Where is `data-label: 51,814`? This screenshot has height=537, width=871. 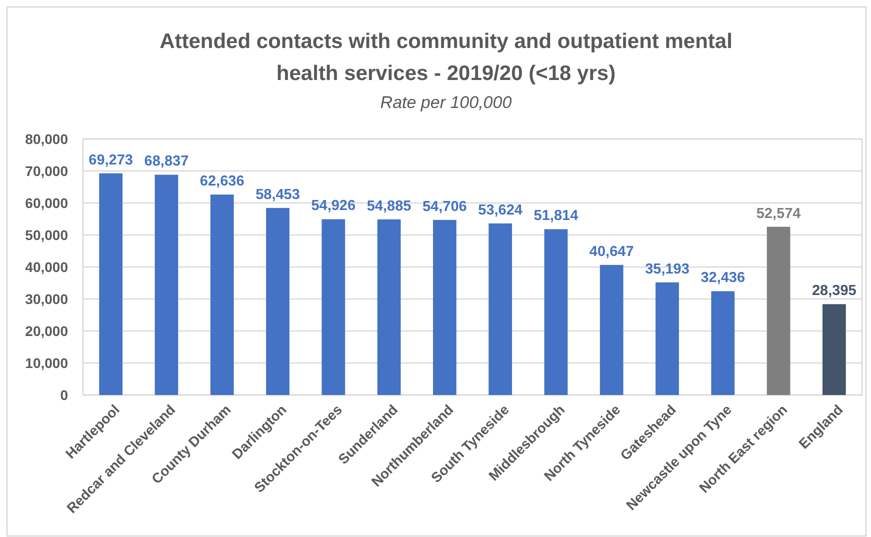 data-label: 51,814 is located at coordinates (556, 216).